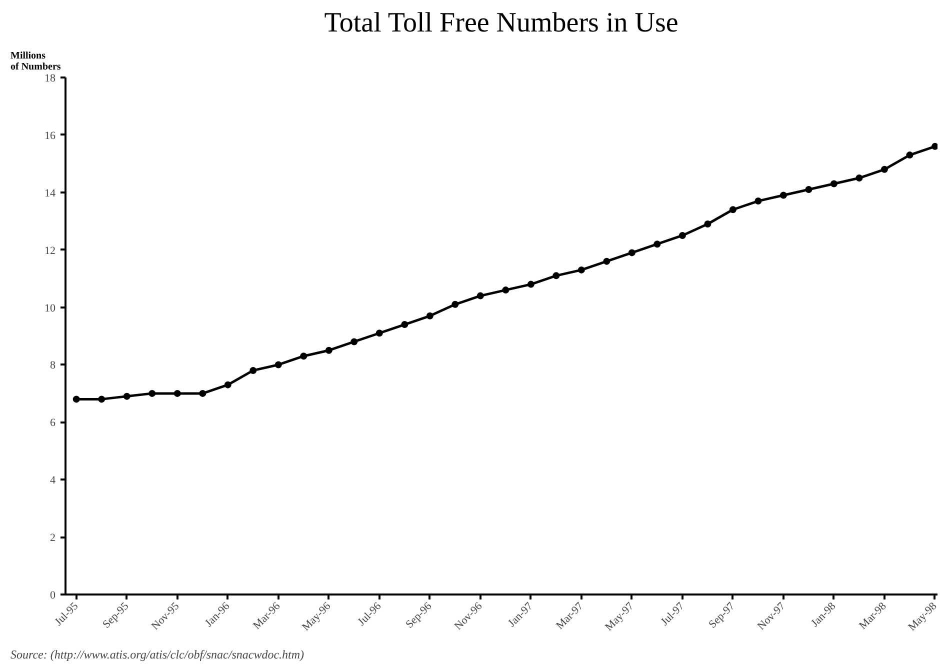  What do you see at coordinates (50, 78) in the screenshot?
I see `y-tick-label: 18` at bounding box center [50, 78].